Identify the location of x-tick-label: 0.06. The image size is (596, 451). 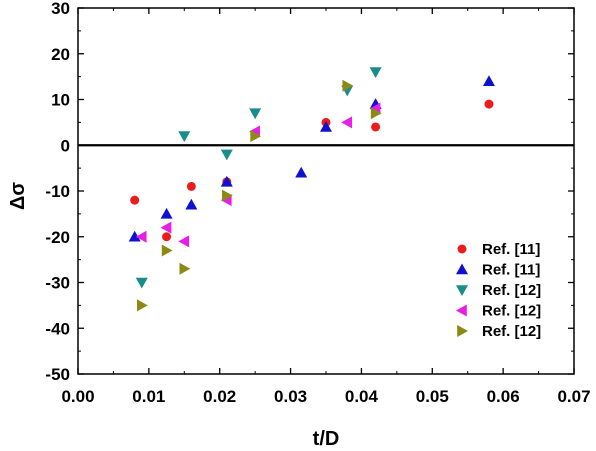
(503, 396).